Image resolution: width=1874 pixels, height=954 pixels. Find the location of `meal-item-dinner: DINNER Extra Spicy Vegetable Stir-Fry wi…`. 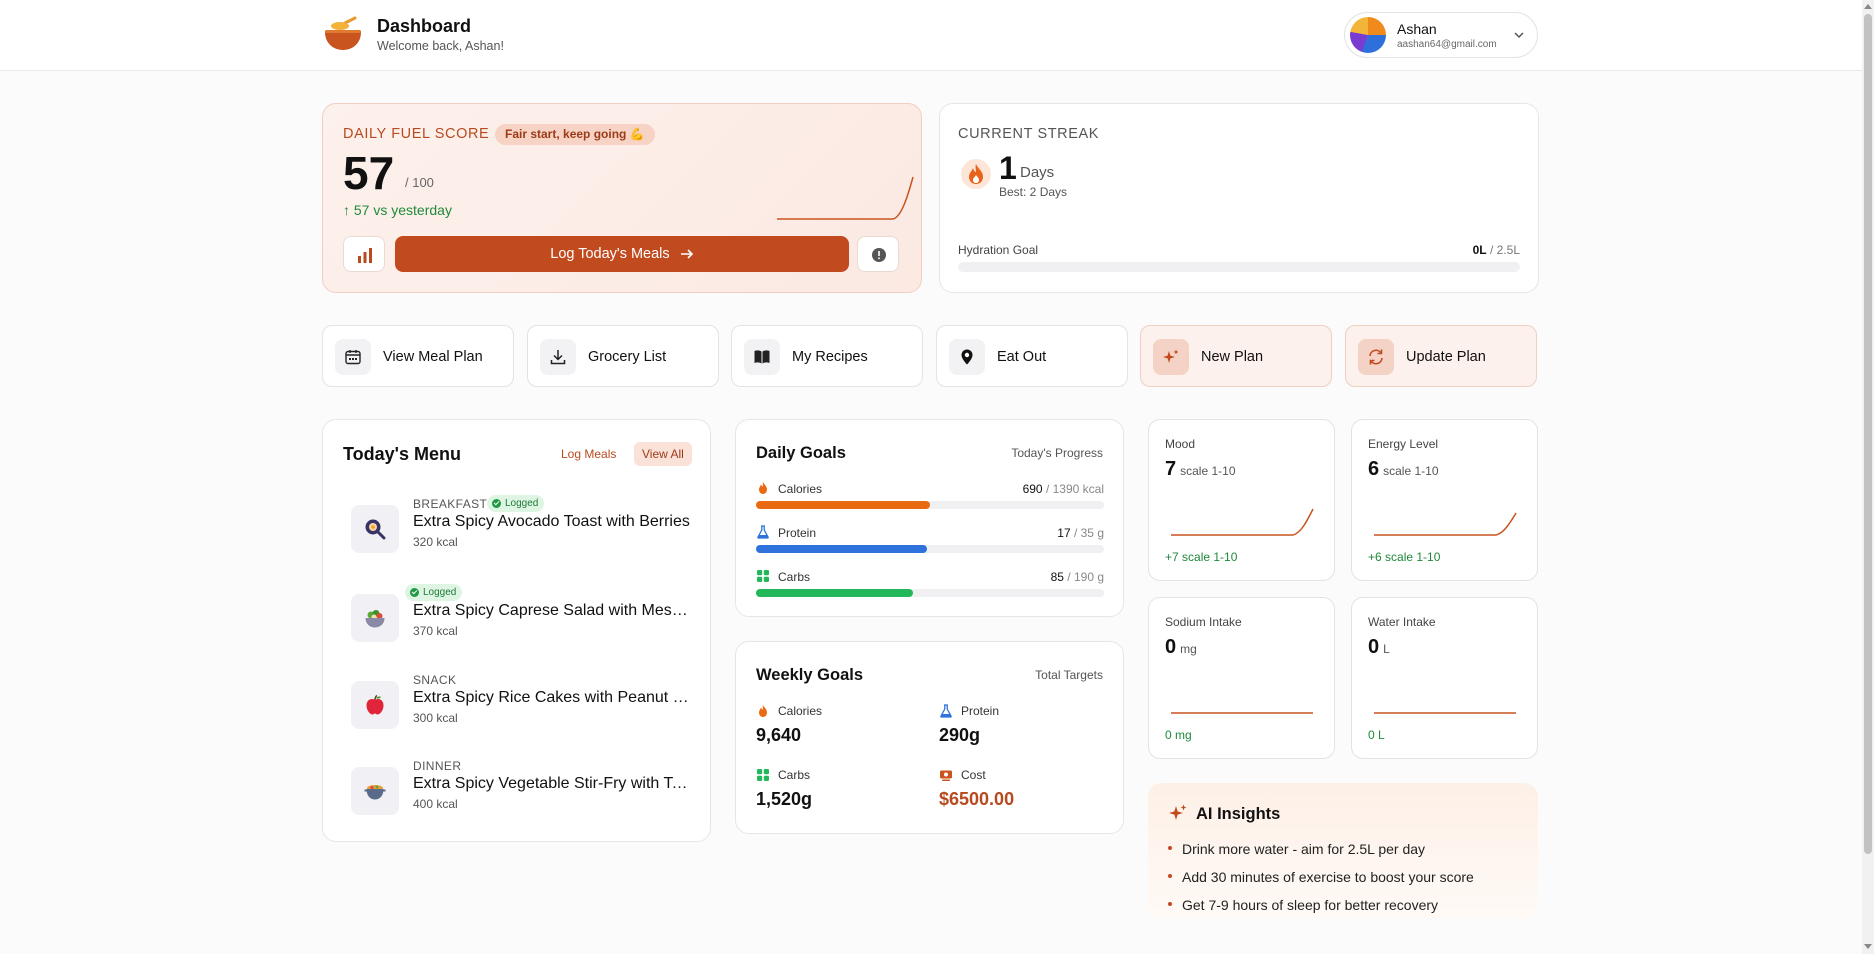

meal-item-dinner: DINNER Extra Spicy Vegetable Stir-Fry wi… is located at coordinates (526, 795).